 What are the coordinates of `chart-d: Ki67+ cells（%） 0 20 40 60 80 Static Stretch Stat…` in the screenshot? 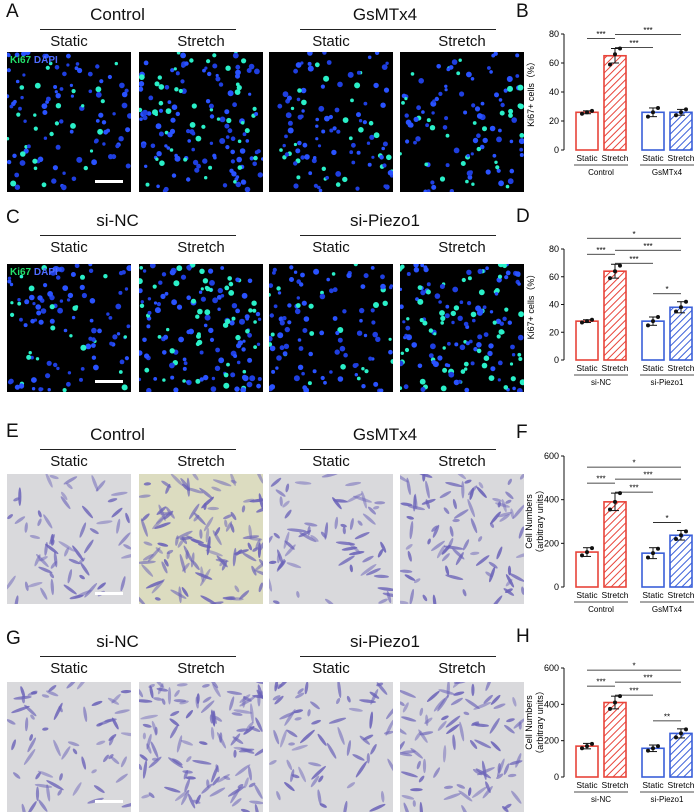 It's located at (610, 308).